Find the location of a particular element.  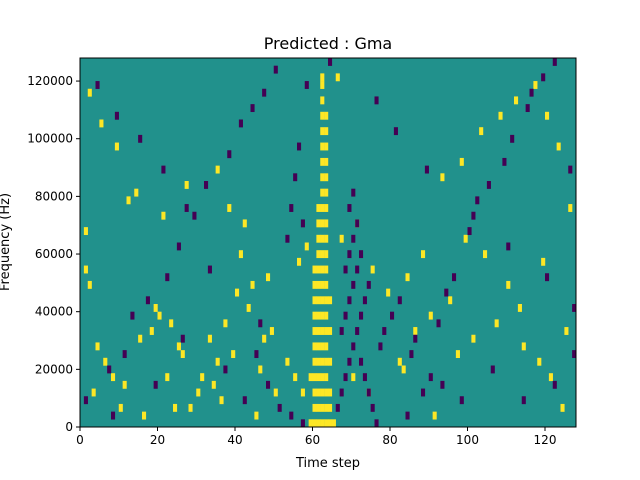

y-tick-label: 60000 is located at coordinates (54, 254).